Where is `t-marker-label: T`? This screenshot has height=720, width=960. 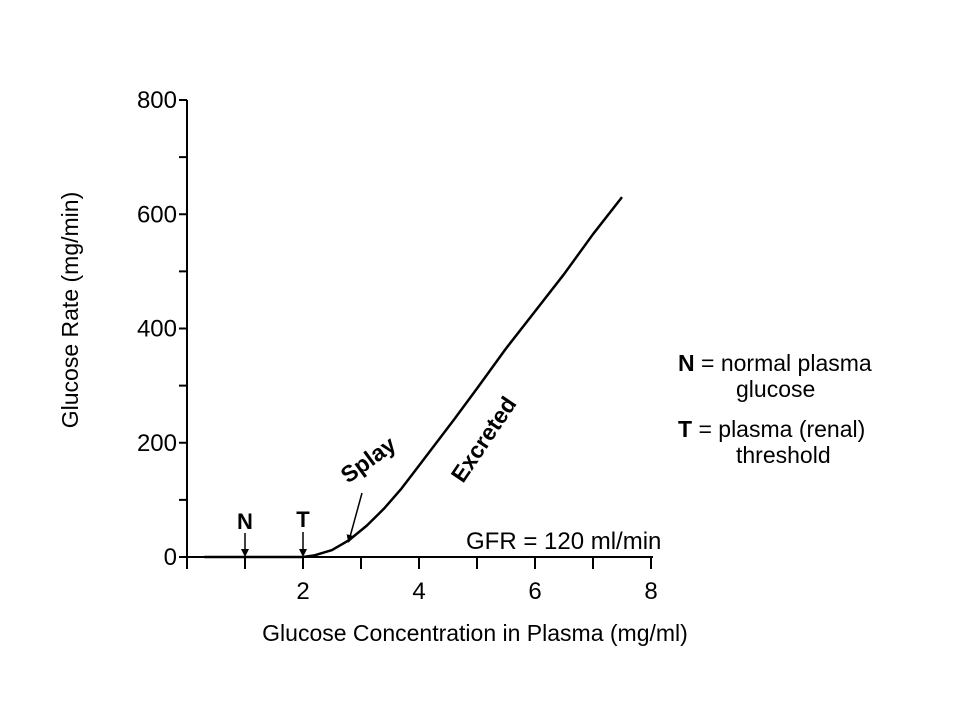
t-marker-label: T is located at coordinates (303, 519).